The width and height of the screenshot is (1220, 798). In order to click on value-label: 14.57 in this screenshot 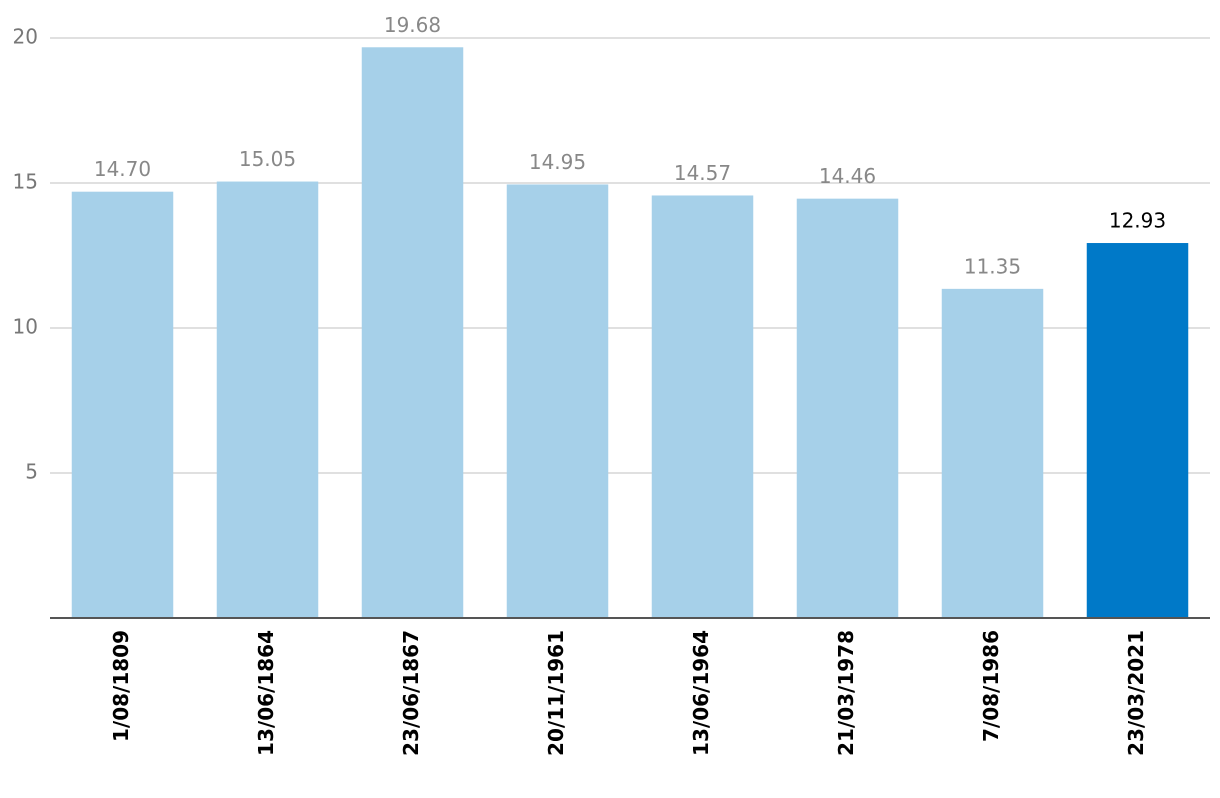, I will do `click(702, 173)`.